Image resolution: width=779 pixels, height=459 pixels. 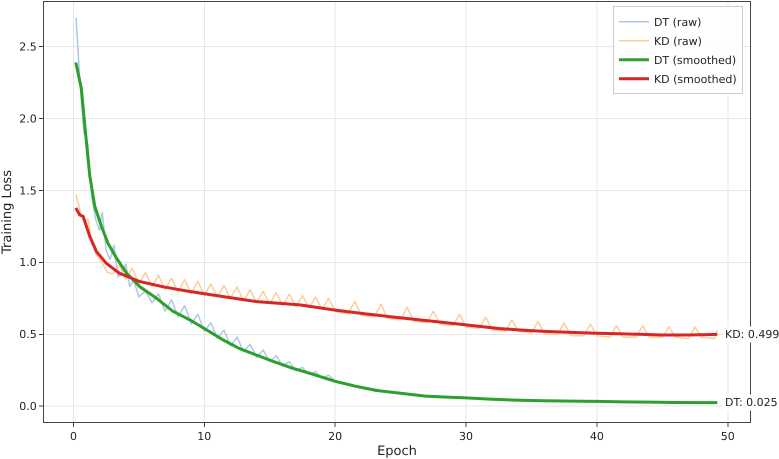 What do you see at coordinates (695, 60) in the screenshot?
I see `legend-label: DT (smoothed)` at bounding box center [695, 60].